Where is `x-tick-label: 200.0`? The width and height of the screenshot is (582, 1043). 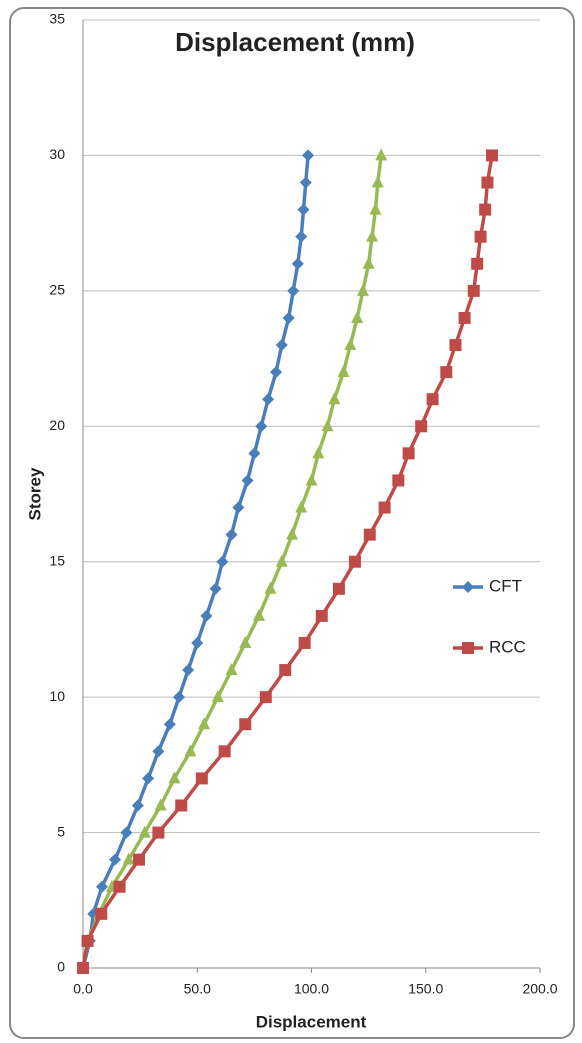 x-tick-label: 200.0 is located at coordinates (539, 989).